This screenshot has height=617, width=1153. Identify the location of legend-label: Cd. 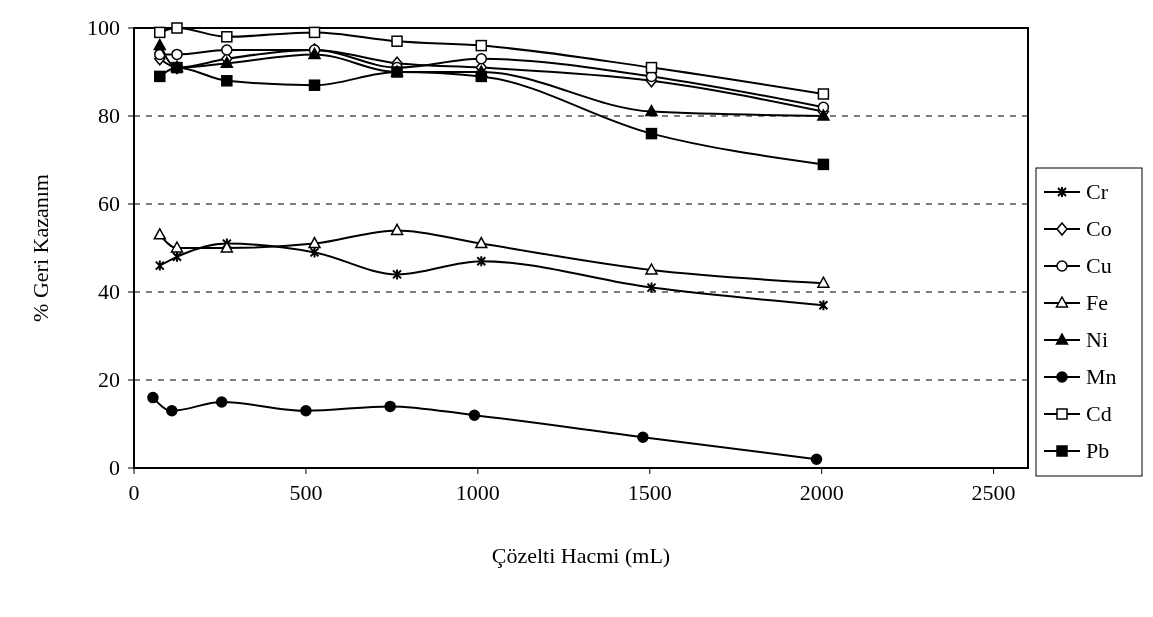
(1099, 413).